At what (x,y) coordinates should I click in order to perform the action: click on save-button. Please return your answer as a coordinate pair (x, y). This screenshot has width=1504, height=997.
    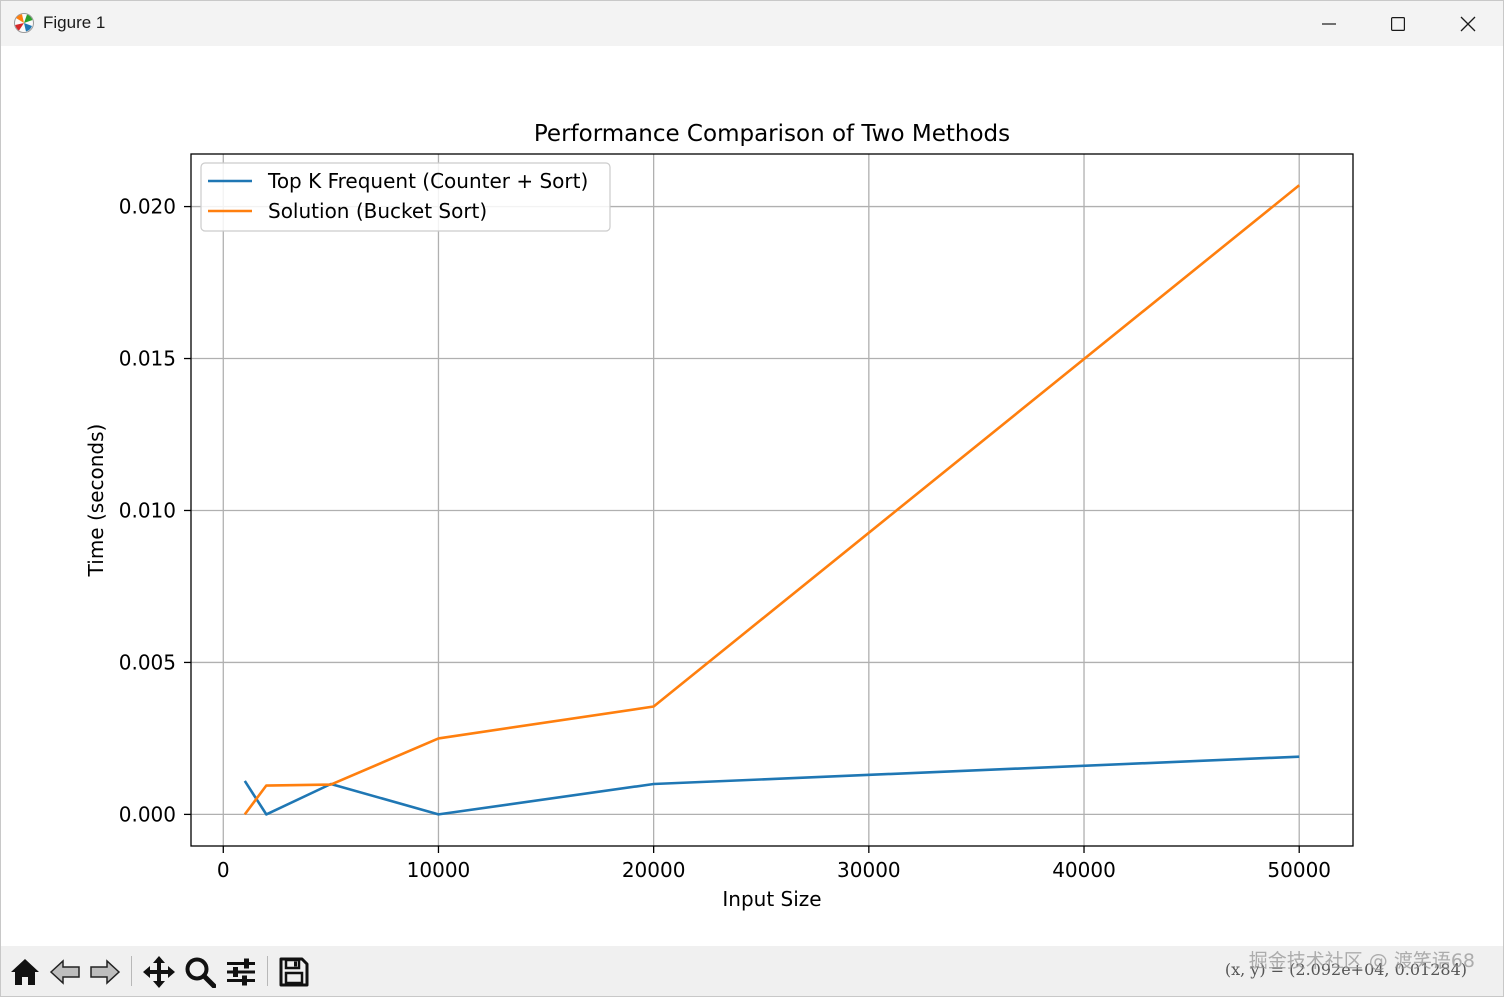
    Looking at the image, I should click on (294, 972).